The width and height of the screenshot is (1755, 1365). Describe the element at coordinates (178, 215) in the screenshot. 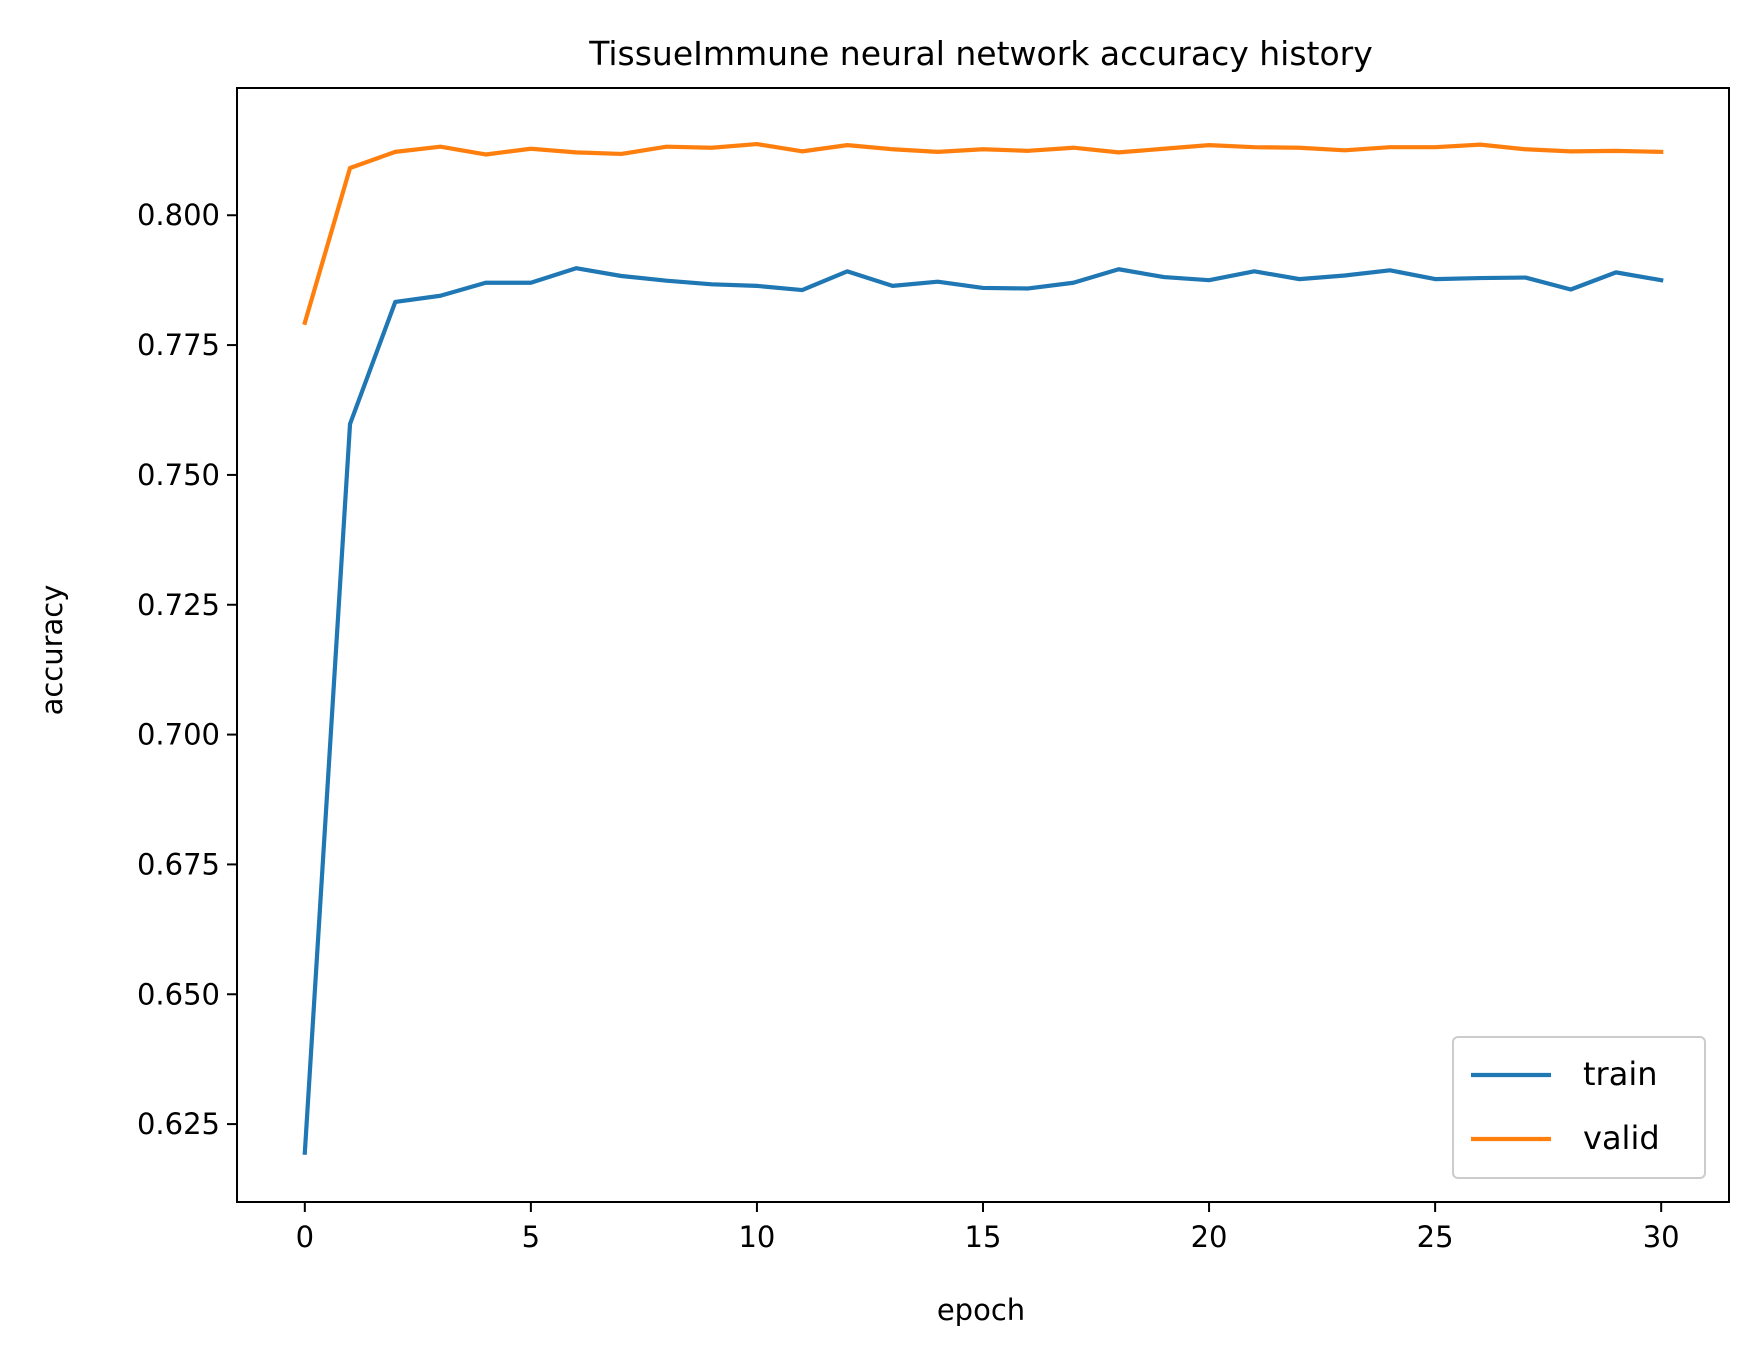

I see `y-tick-label: 0.800` at that location.